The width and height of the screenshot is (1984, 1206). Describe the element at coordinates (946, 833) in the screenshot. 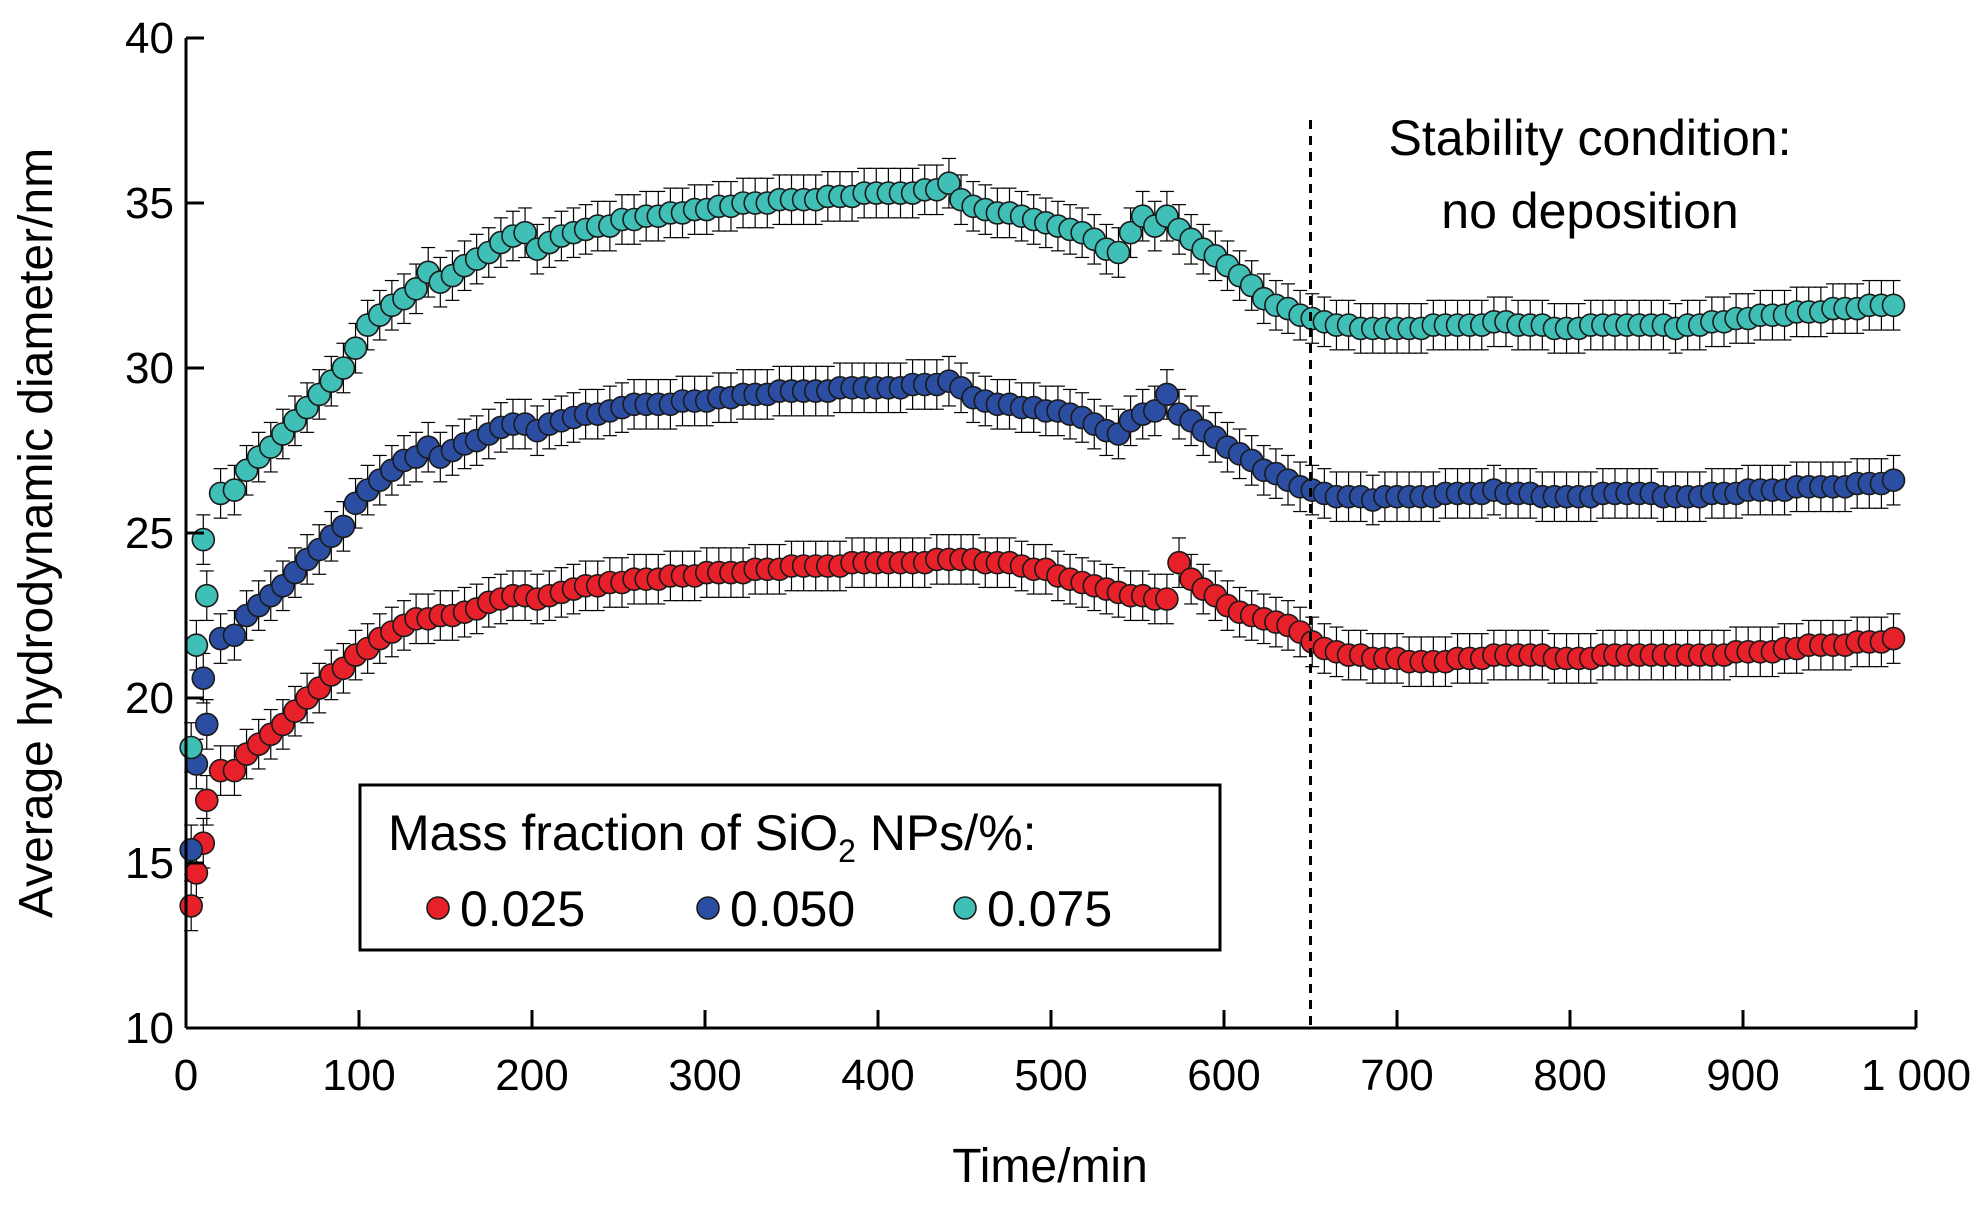

I see `legend-title-suffix: NPs/%:` at that location.